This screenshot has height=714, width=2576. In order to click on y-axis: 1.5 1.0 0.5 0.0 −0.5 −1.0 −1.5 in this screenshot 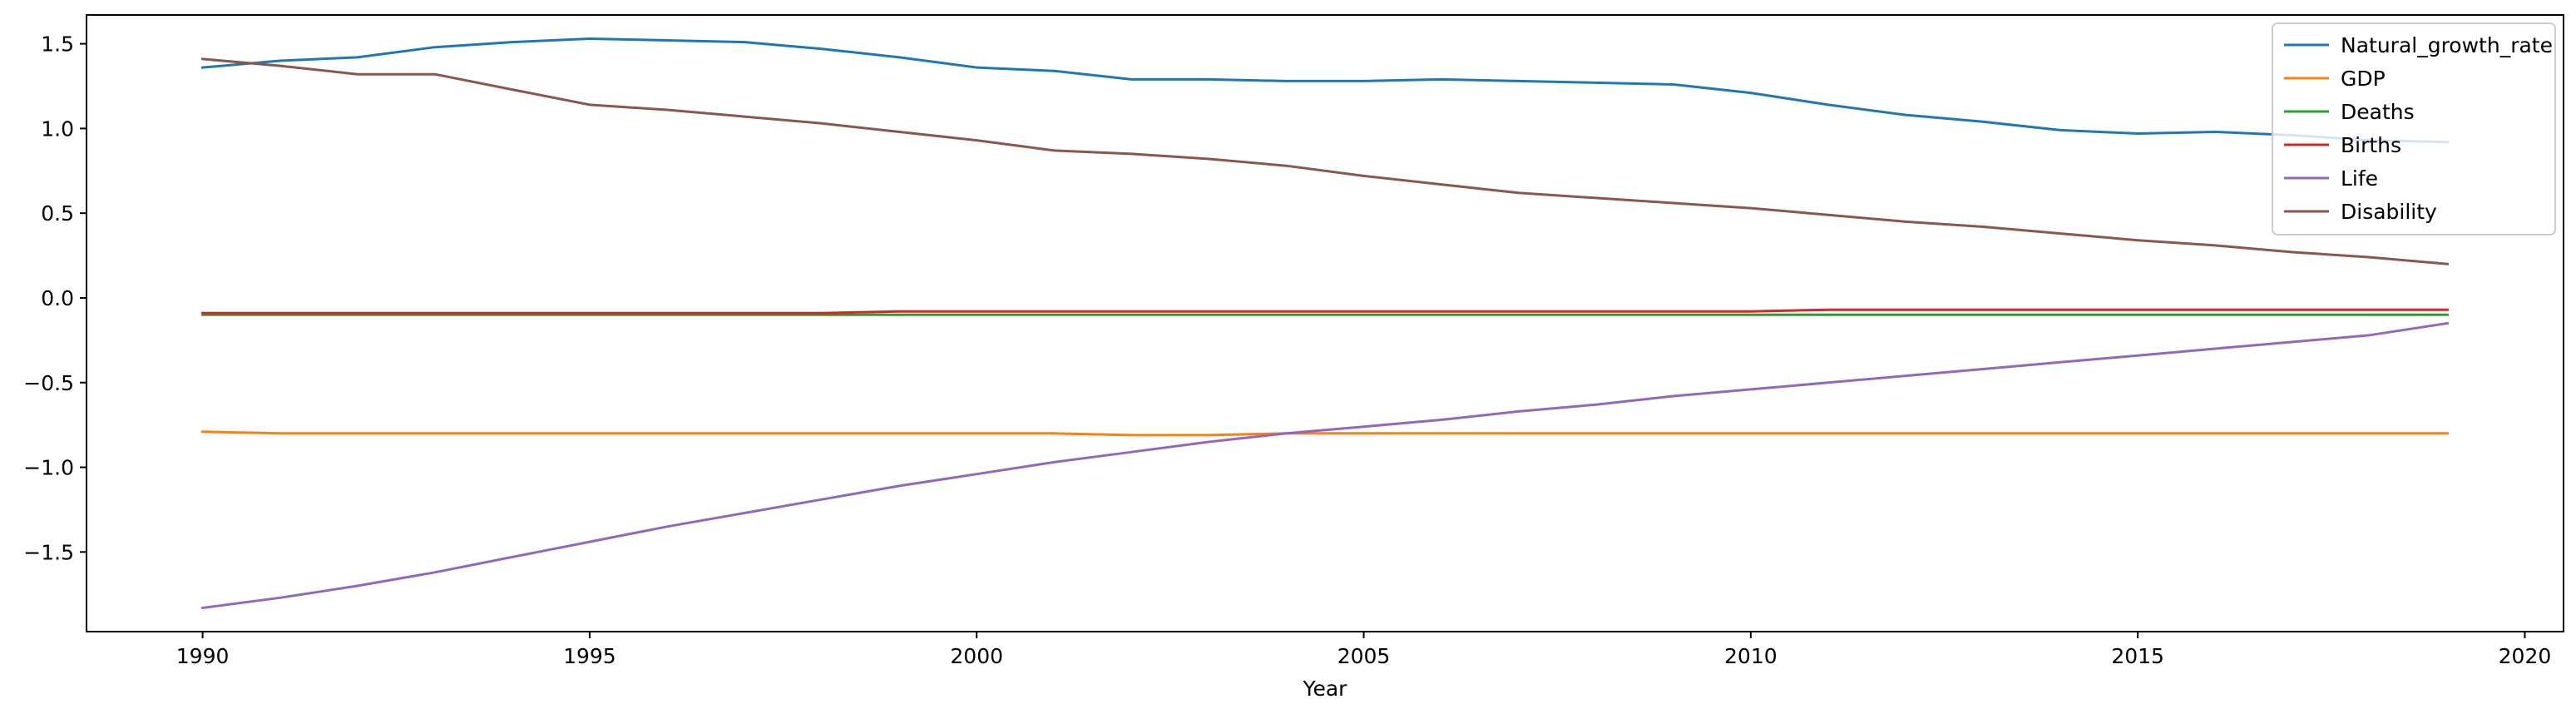, I will do `click(55, 298)`.